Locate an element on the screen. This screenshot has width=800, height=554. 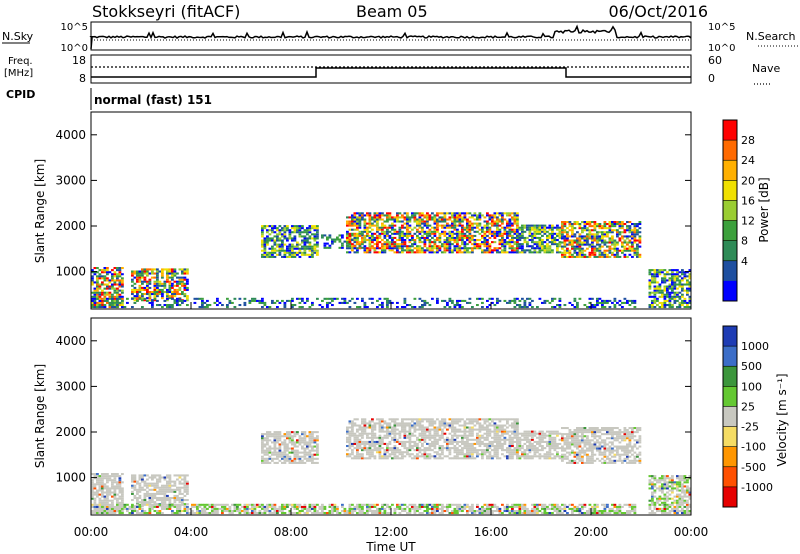
freq-left-tick-top: 18 is located at coordinates (79, 60).